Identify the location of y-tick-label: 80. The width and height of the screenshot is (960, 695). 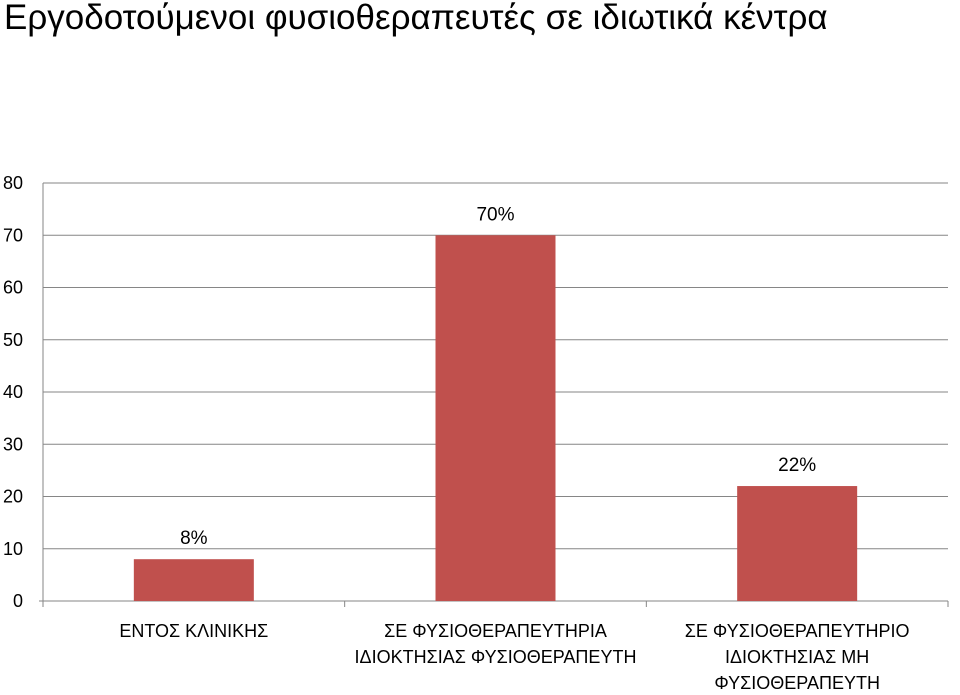
(13, 183).